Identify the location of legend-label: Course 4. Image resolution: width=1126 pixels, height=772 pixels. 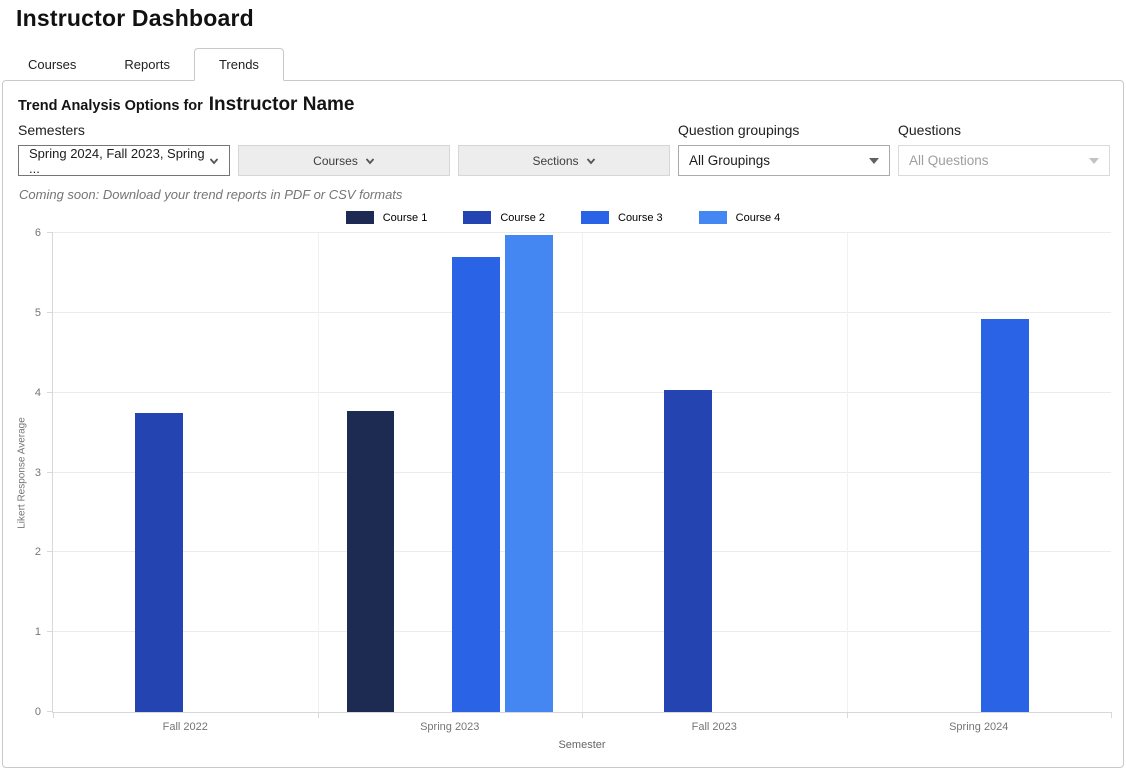
(758, 217).